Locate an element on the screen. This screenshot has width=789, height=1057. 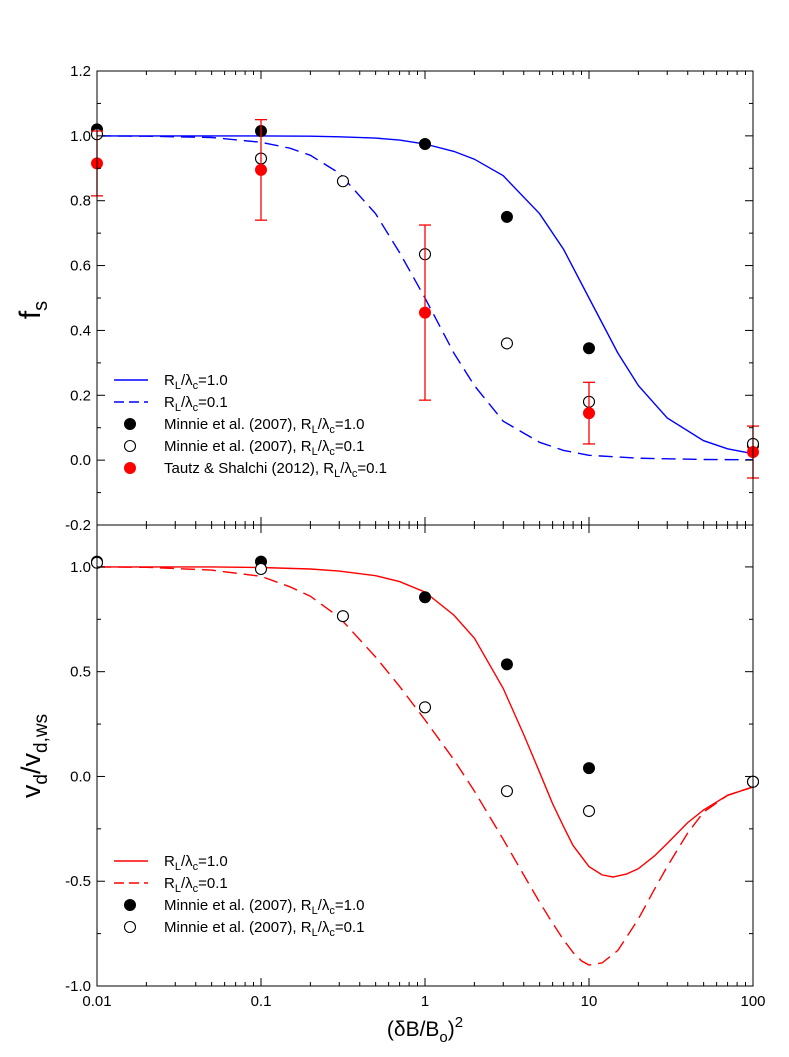
bottom-legend-label: RL/λc=0.1 is located at coordinates (196, 885).